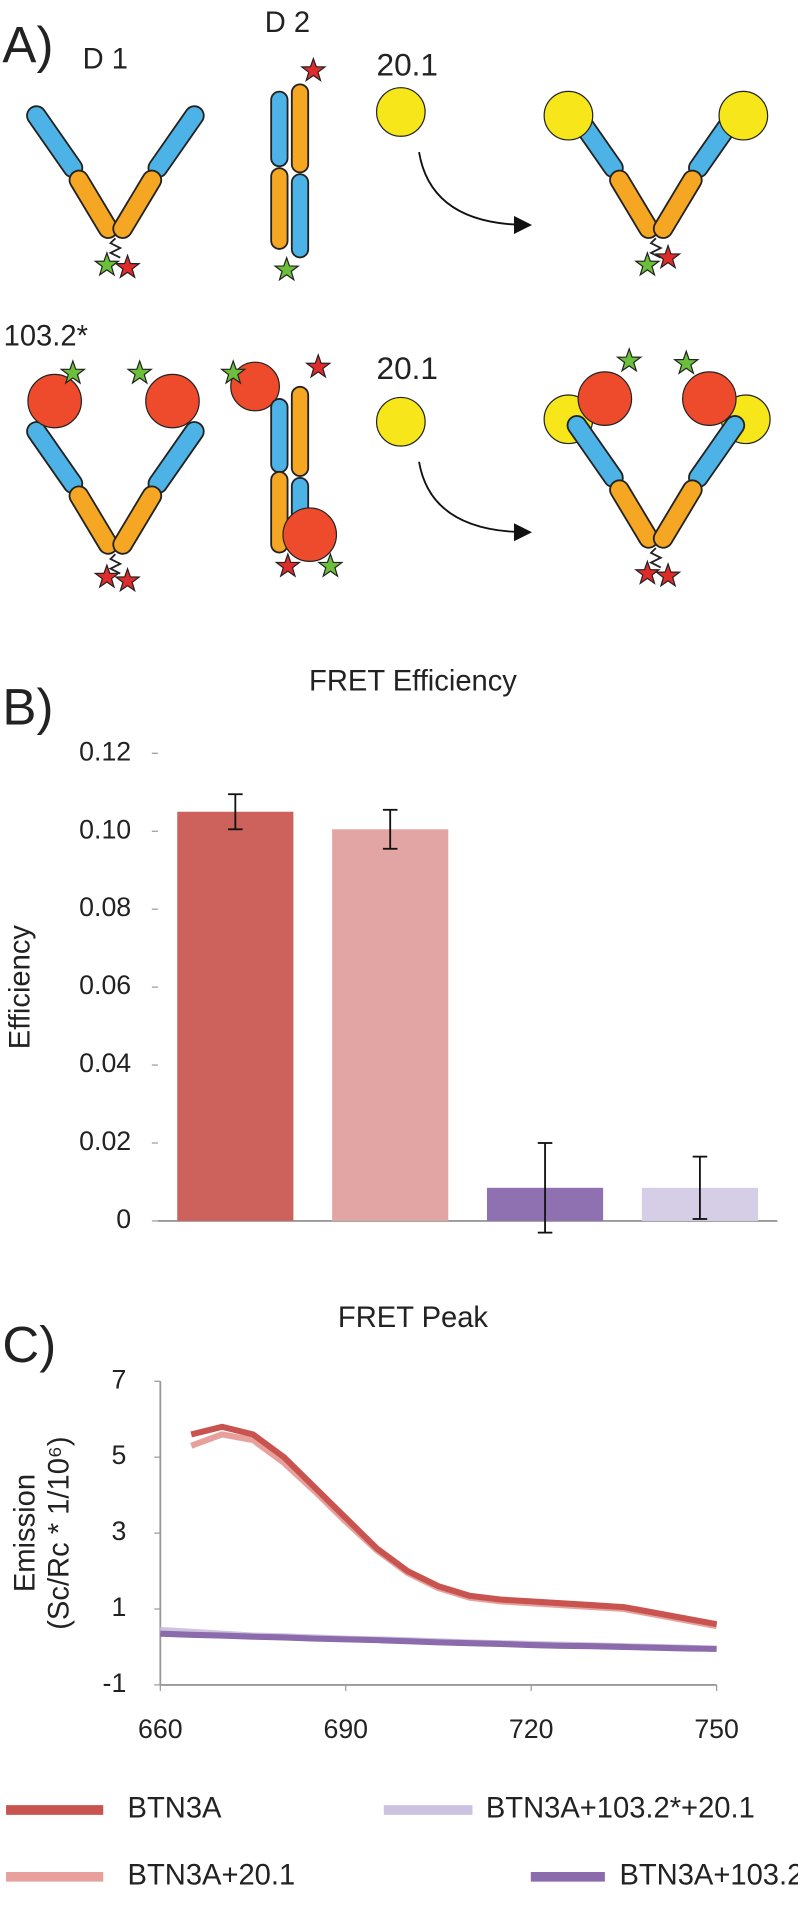 This screenshot has height=1905, width=798. What do you see at coordinates (115, 1683) in the screenshot?
I see `y-tick-label: -1` at bounding box center [115, 1683].